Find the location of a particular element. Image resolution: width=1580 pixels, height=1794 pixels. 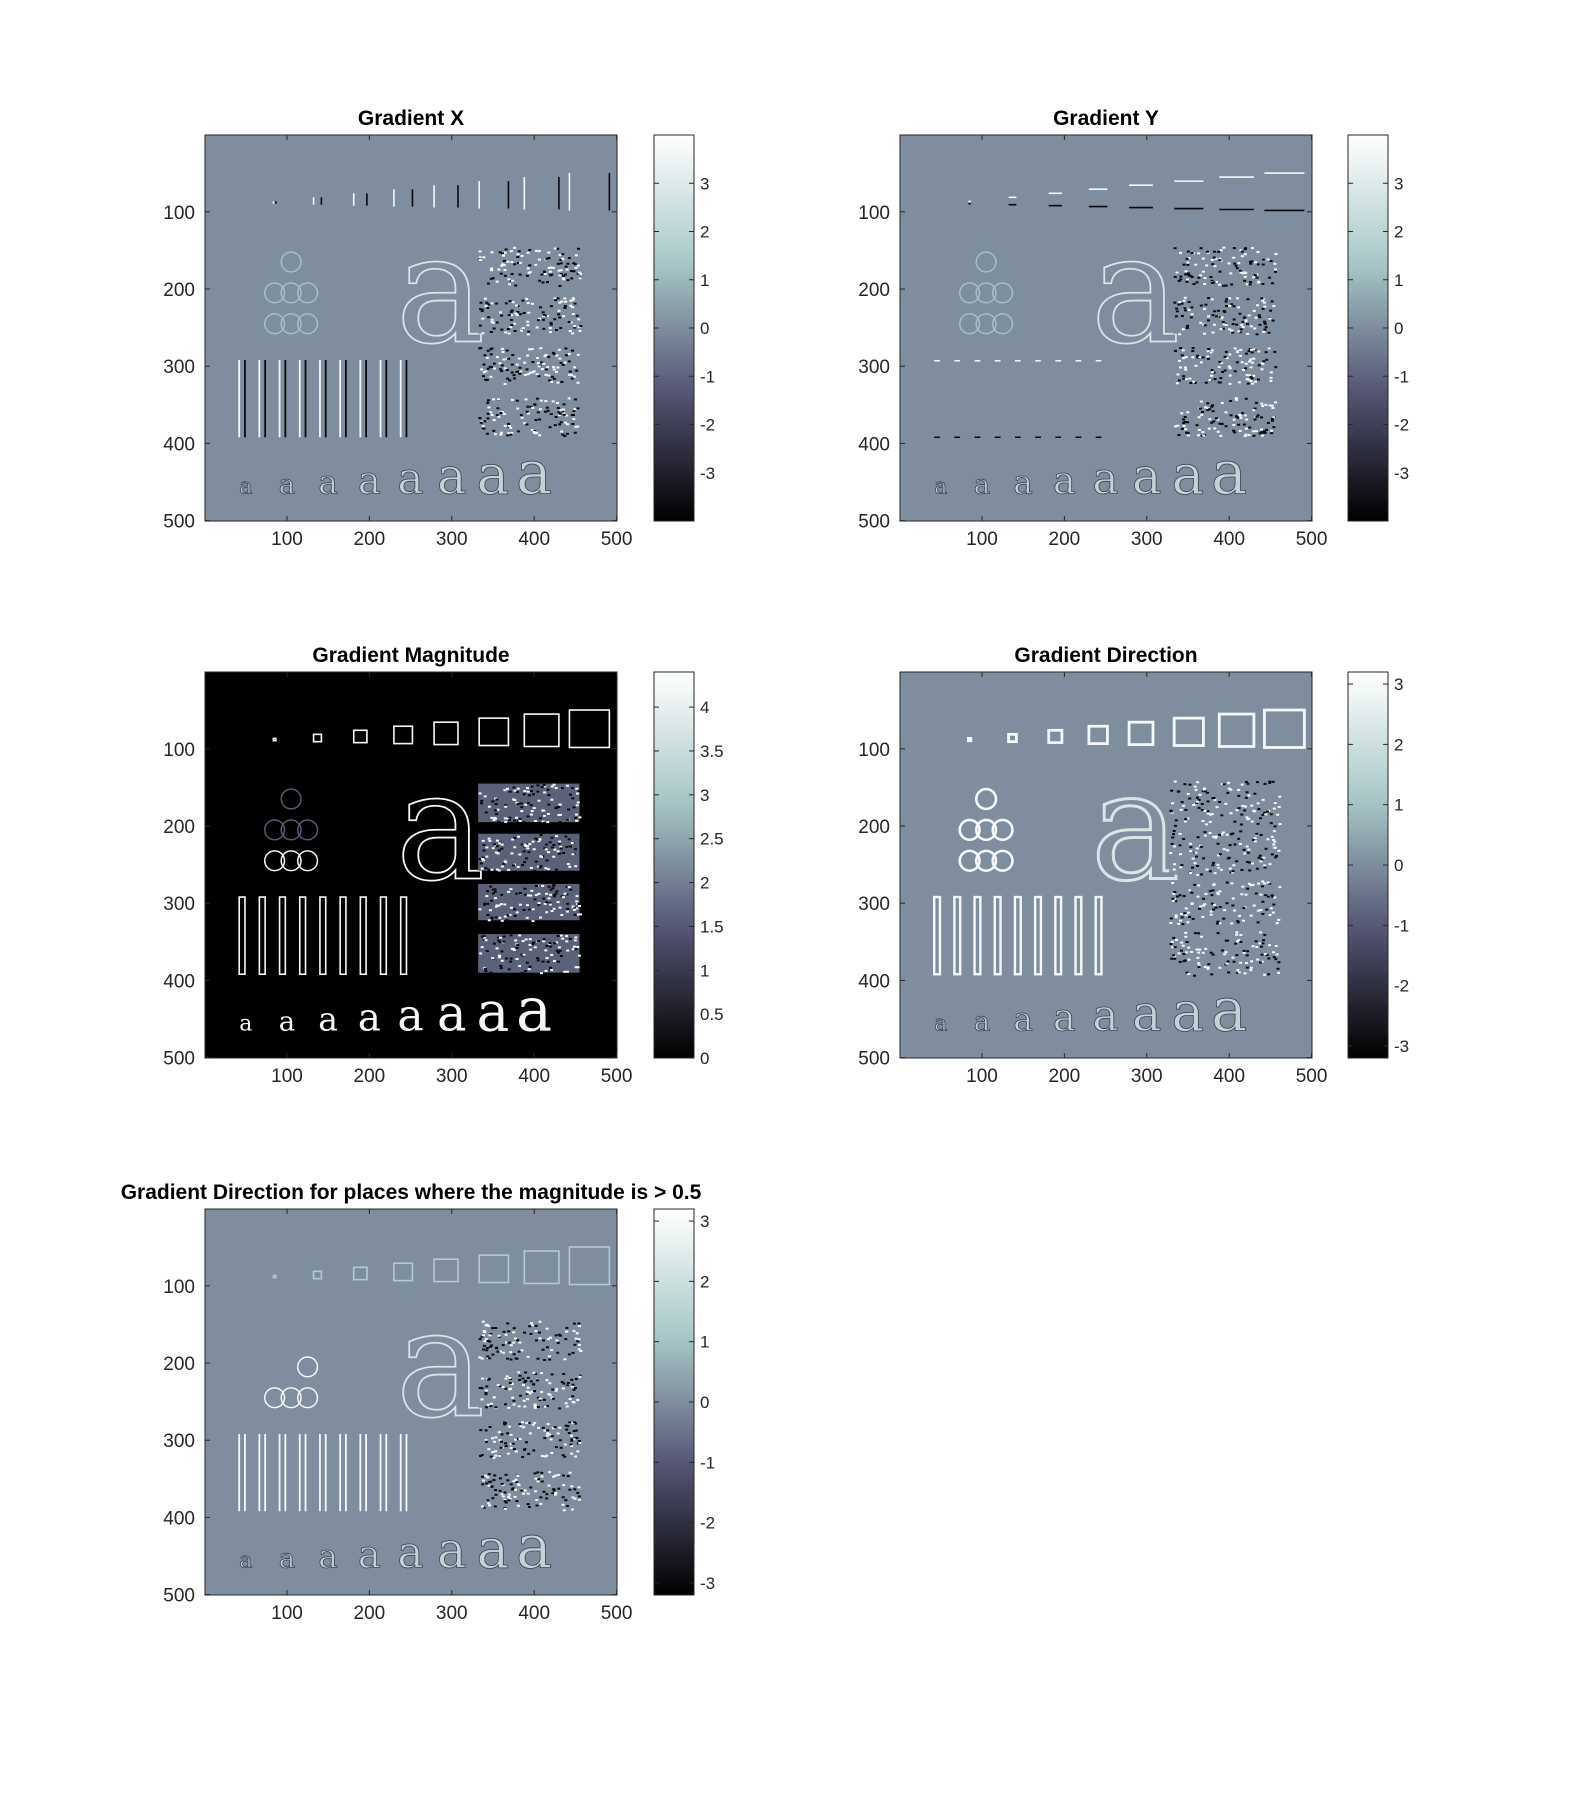

colorbar-tick-label: 0.5 is located at coordinates (712, 1014).